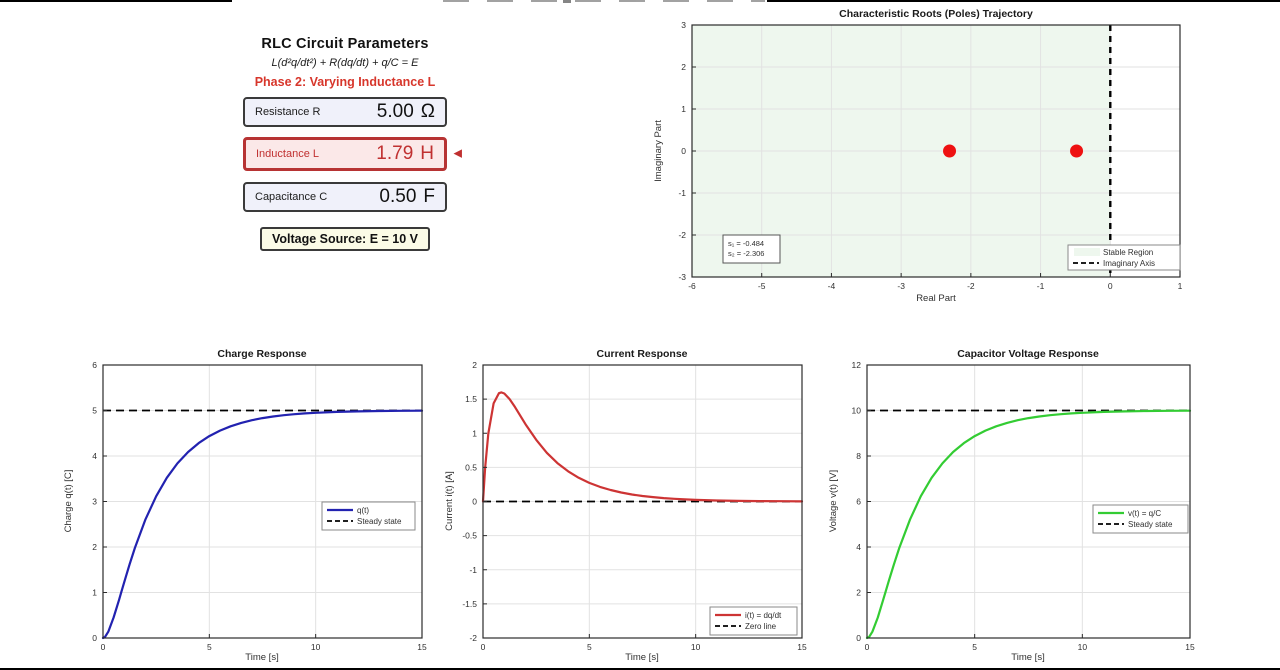  What do you see at coordinates (1180, 286) in the screenshot?
I see `x-tick-label: 1` at bounding box center [1180, 286].